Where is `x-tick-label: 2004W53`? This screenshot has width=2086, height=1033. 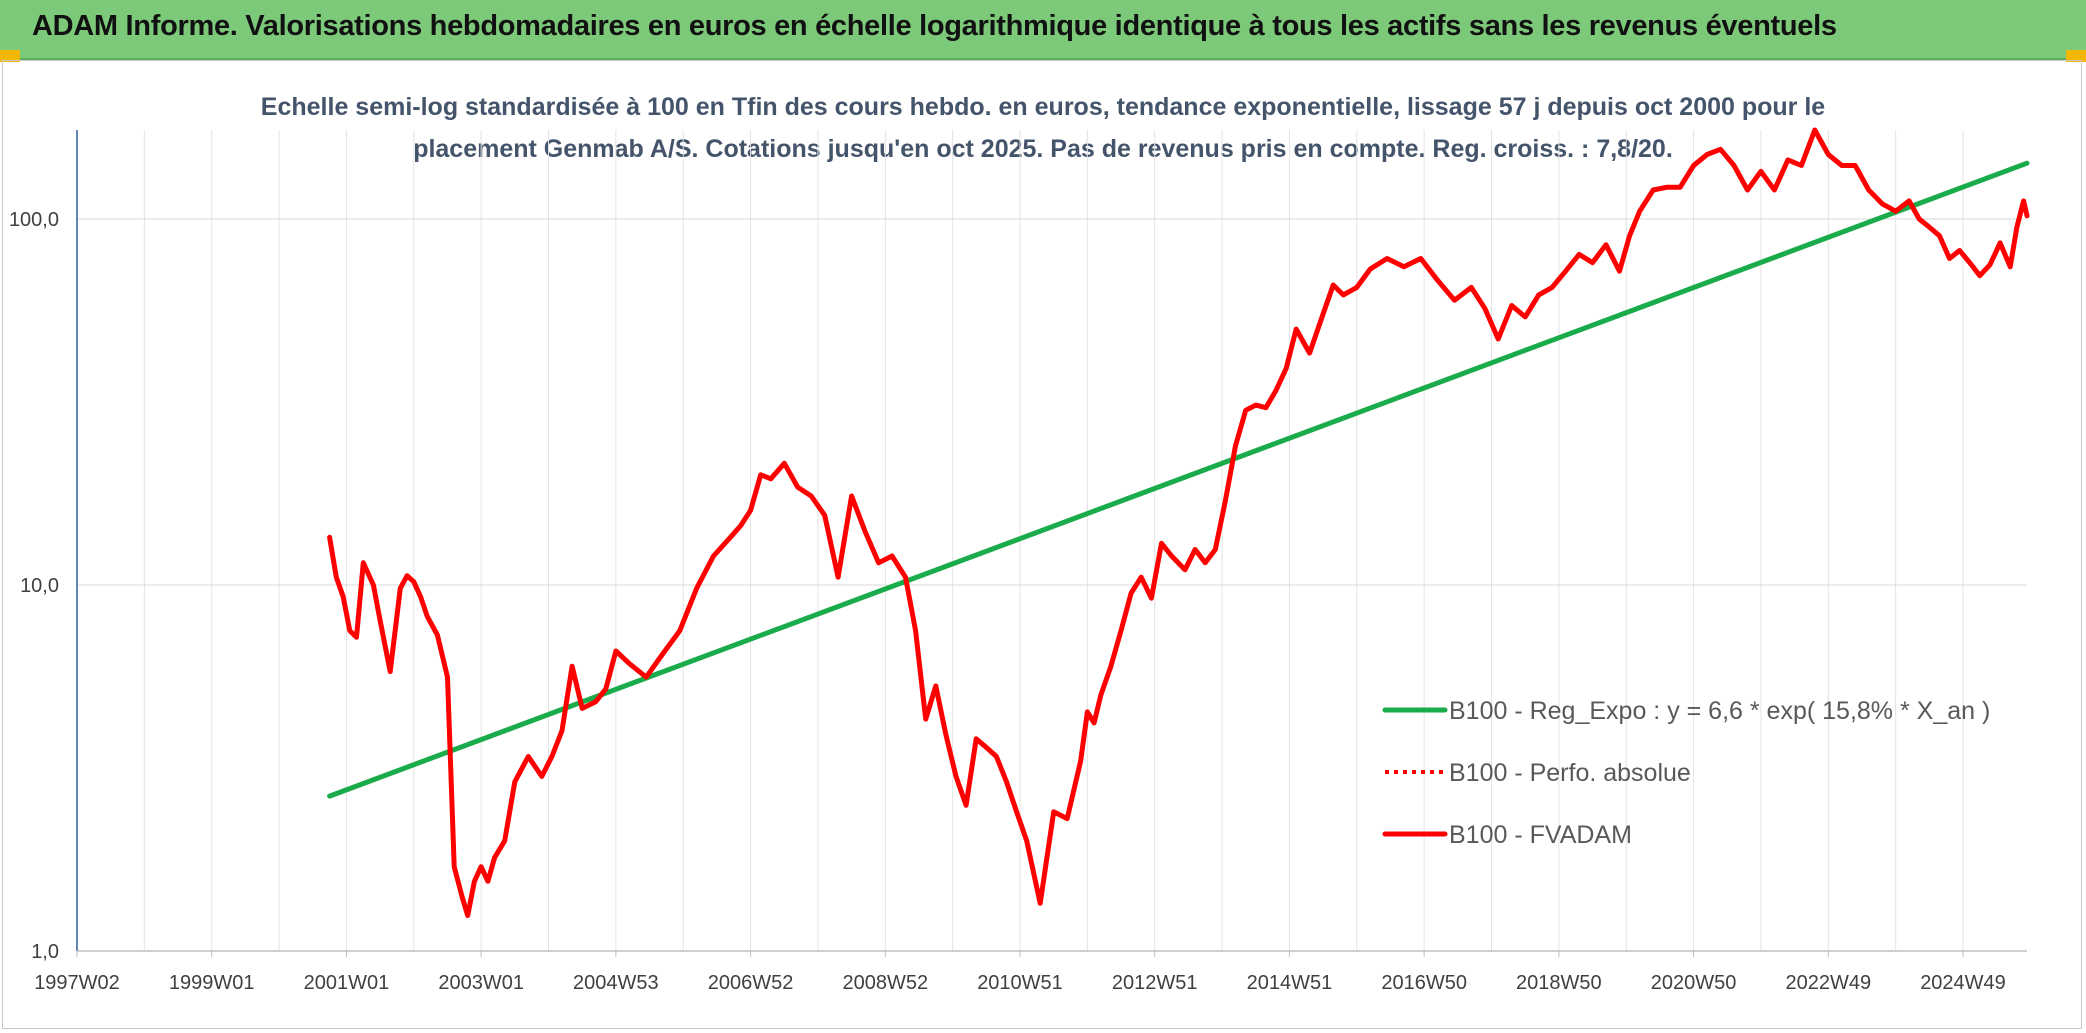
x-tick-label: 2004W53 is located at coordinates (616, 983).